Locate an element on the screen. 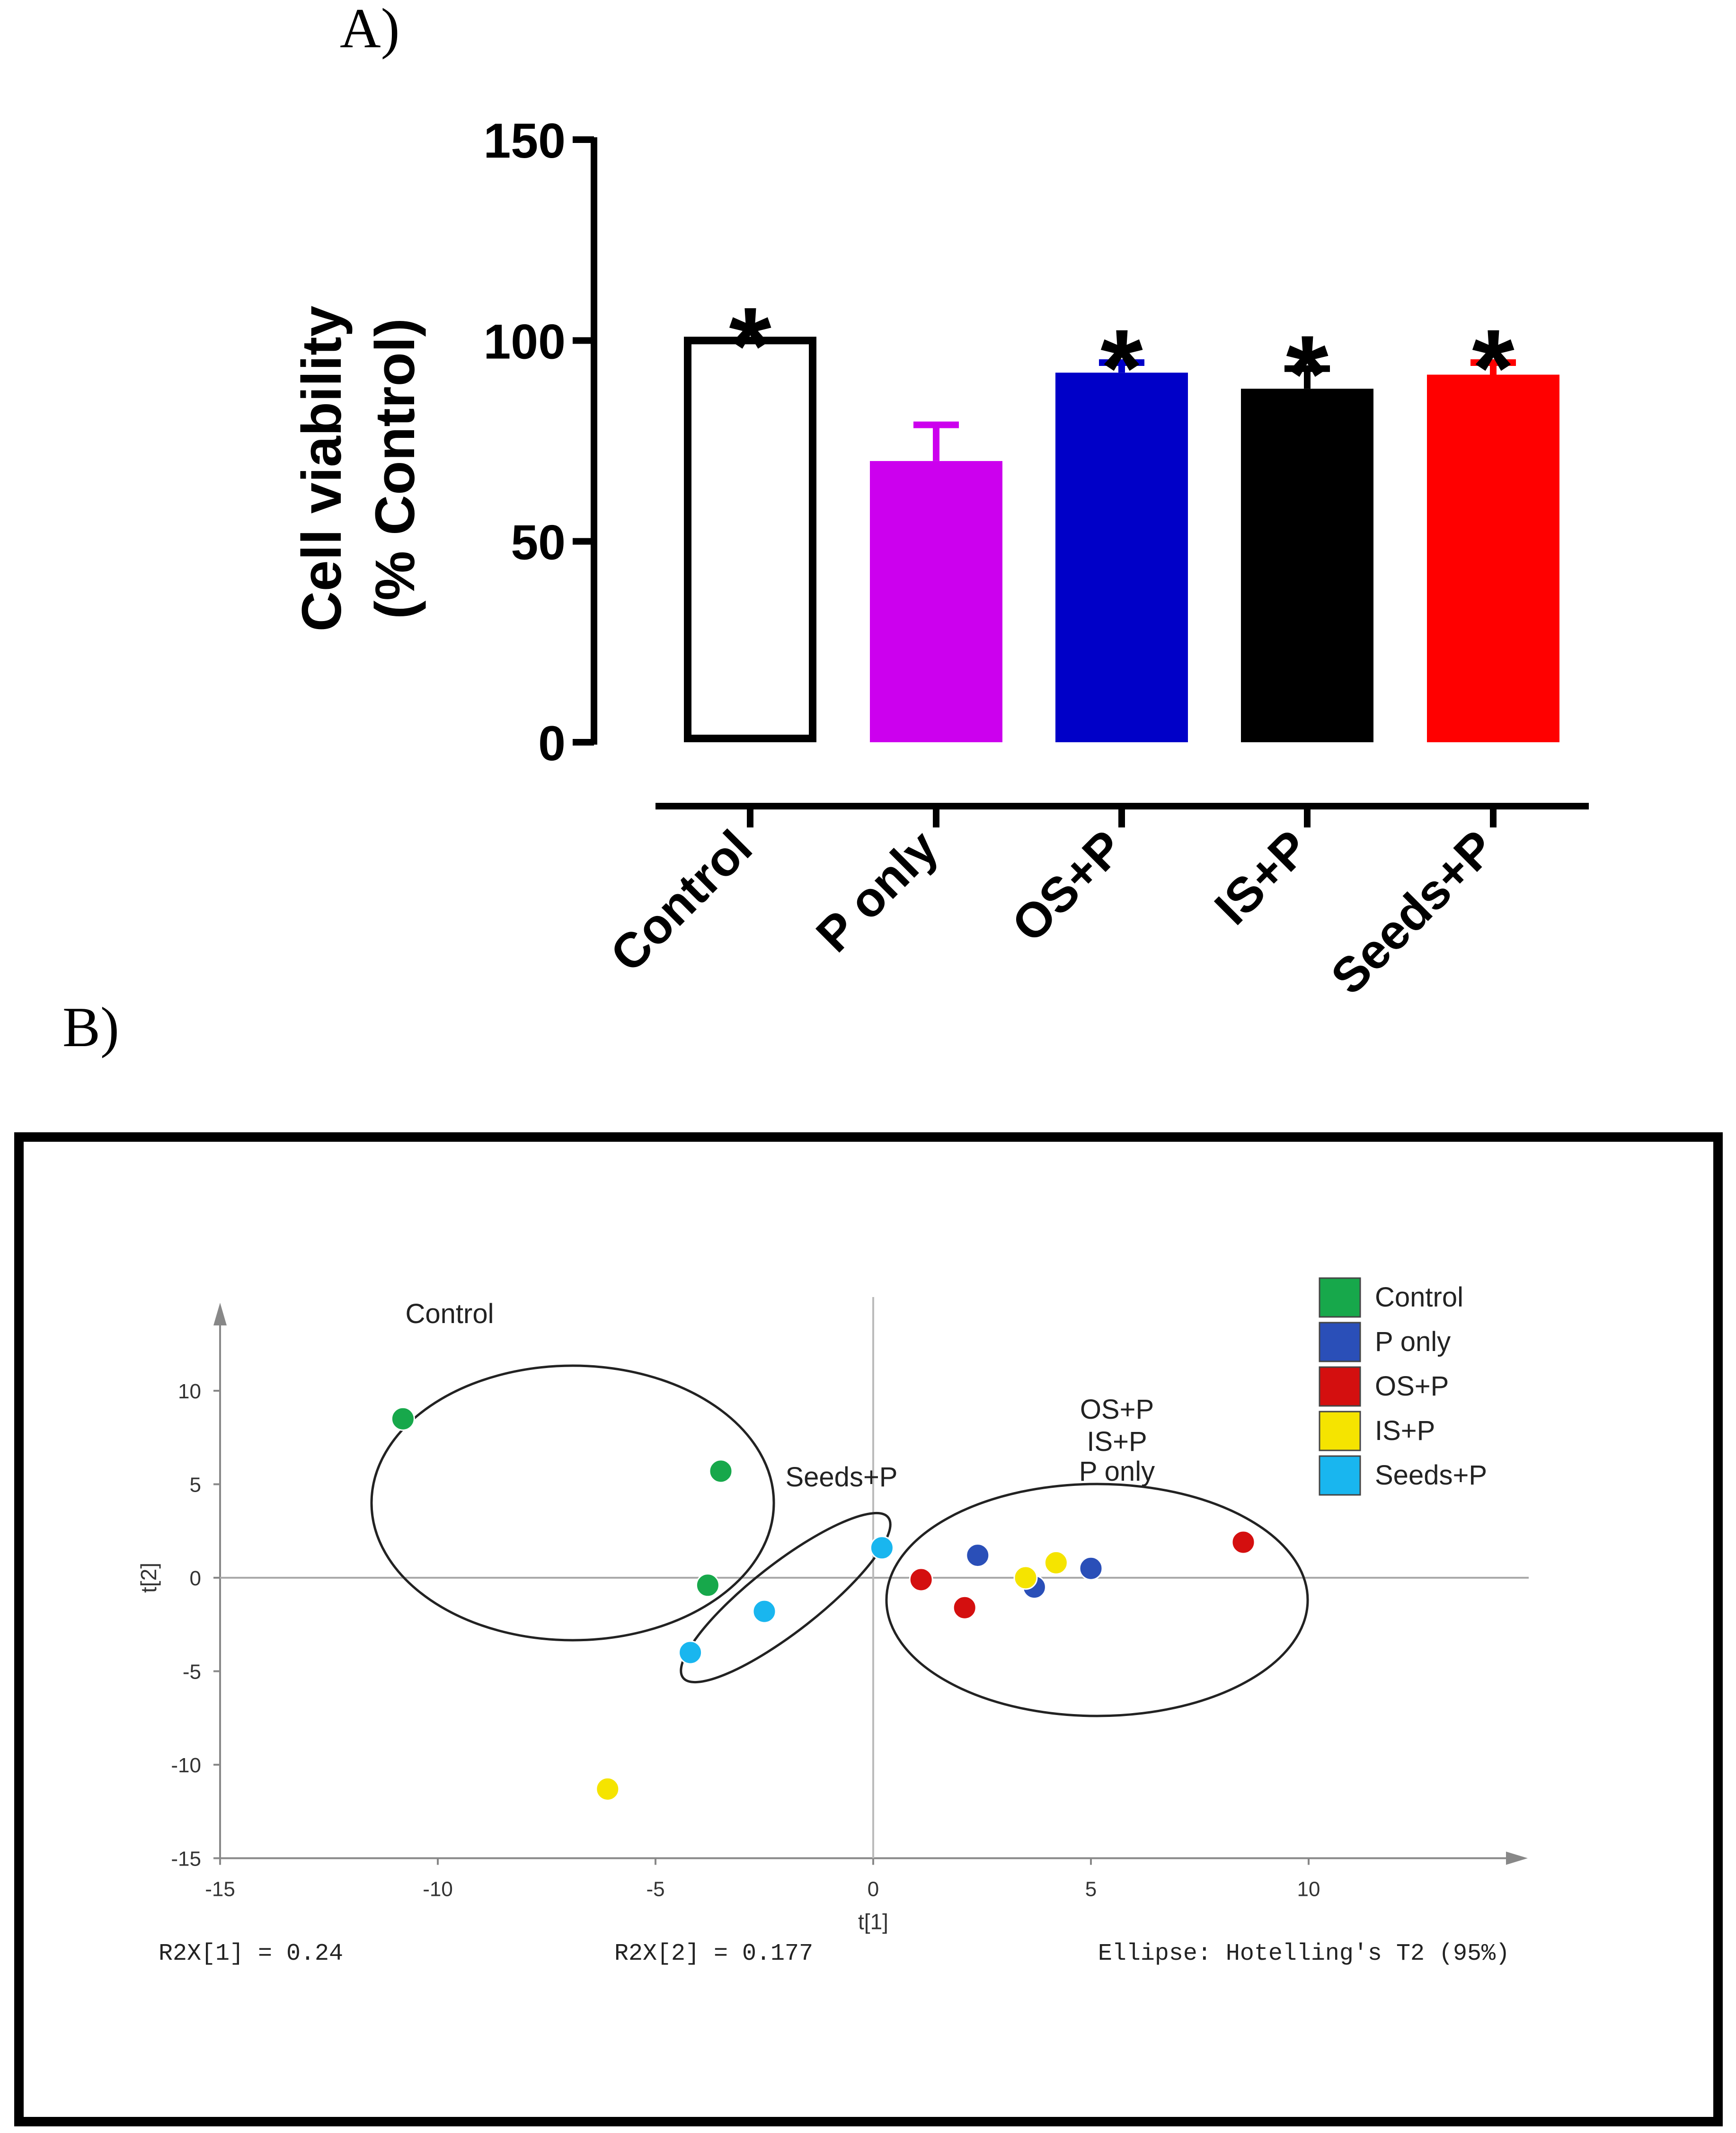  scatter-legend: Control P only OS+P IS+P Seeds+P is located at coordinates (1403, 1386).